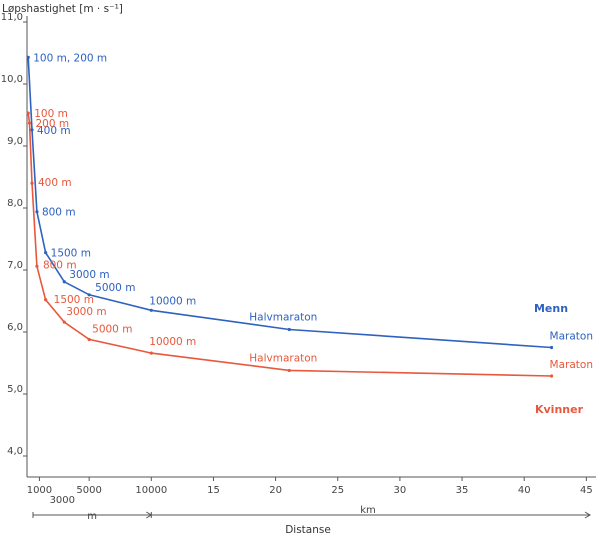 This screenshot has height=536, width=600. What do you see at coordinates (308, 530) in the screenshot?
I see `x-axis-title: Distanse` at bounding box center [308, 530].